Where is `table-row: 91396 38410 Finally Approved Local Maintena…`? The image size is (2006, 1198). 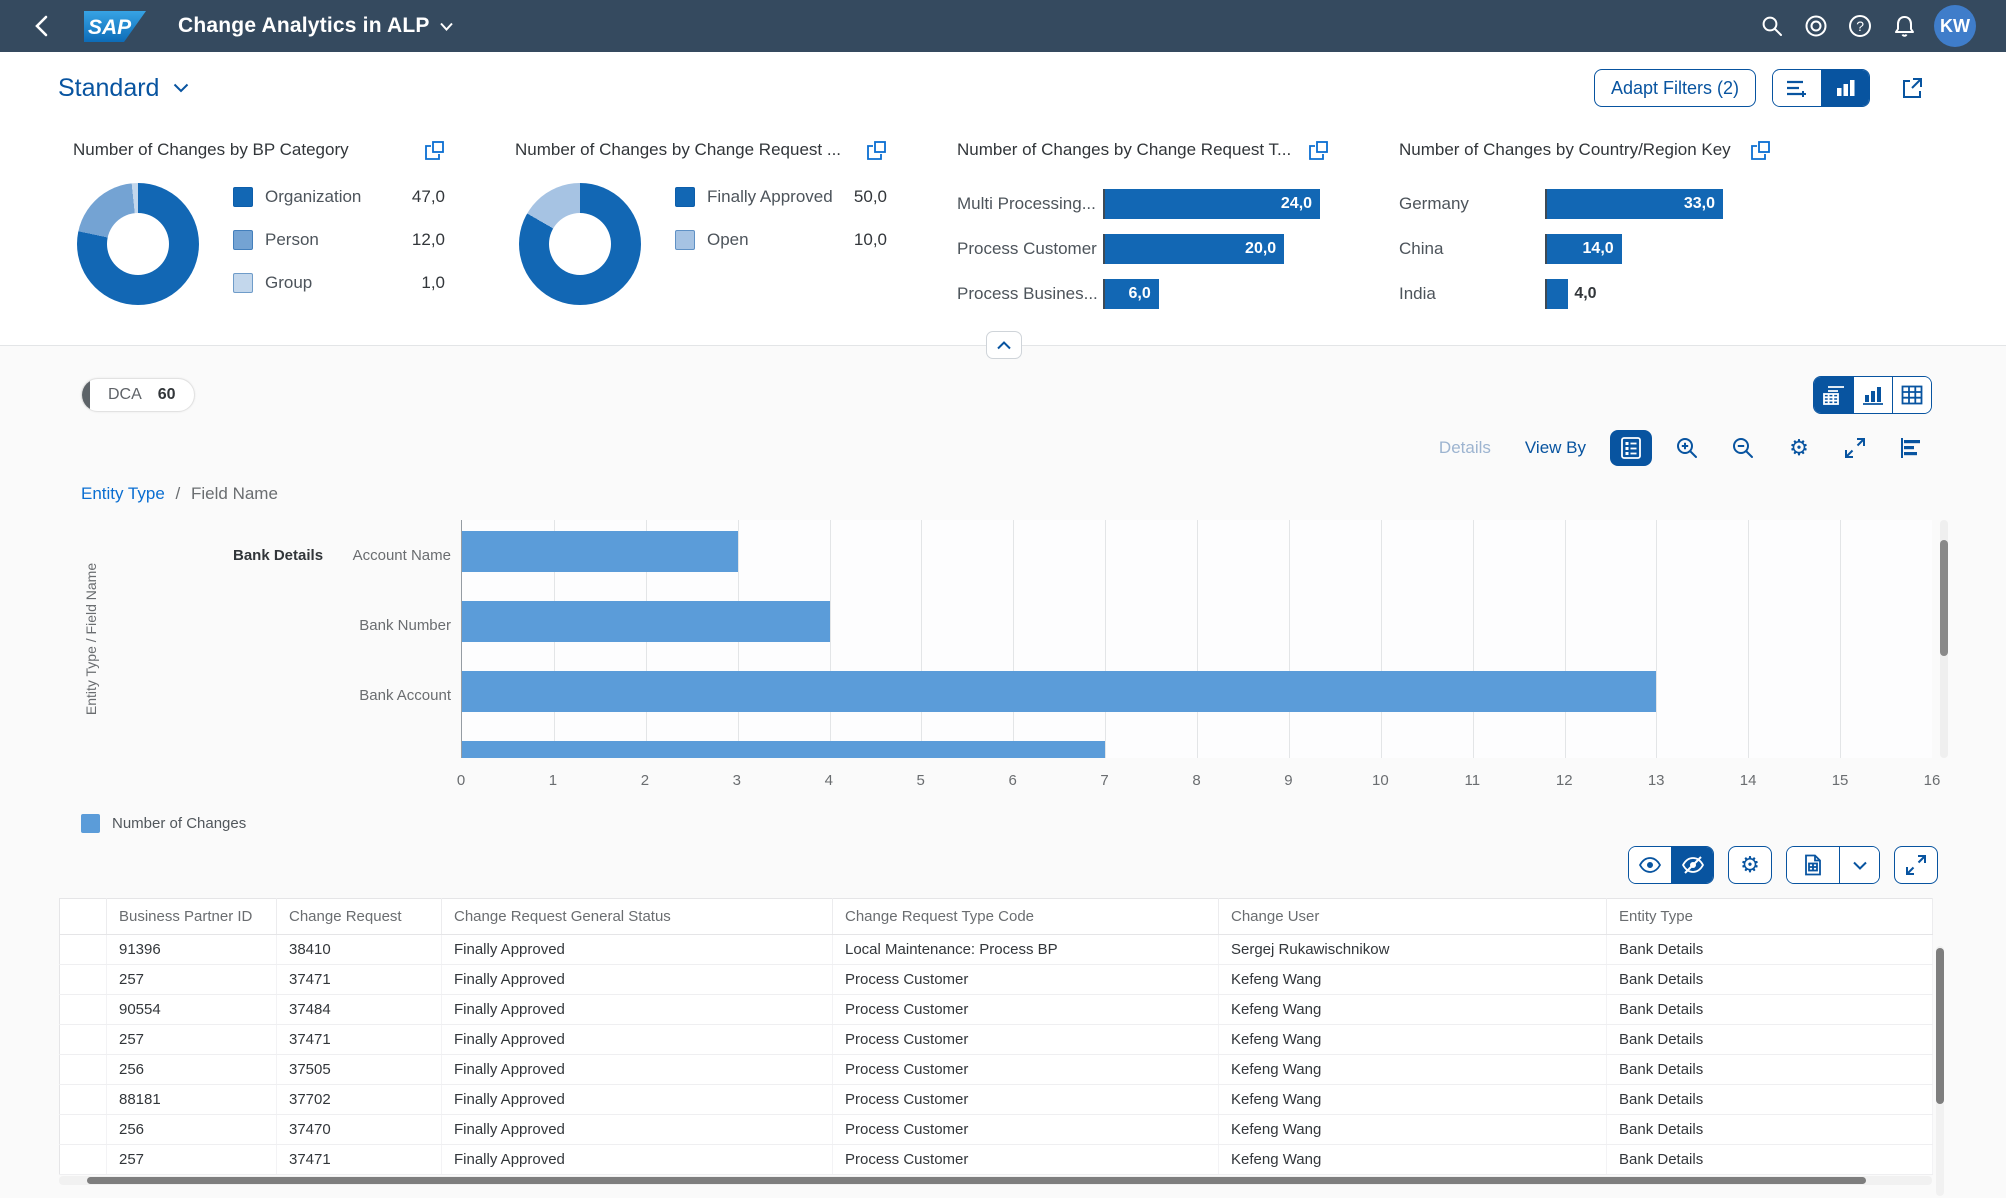
table-row: 91396 38410 Finally Approved Local Maintena… is located at coordinates (996, 949).